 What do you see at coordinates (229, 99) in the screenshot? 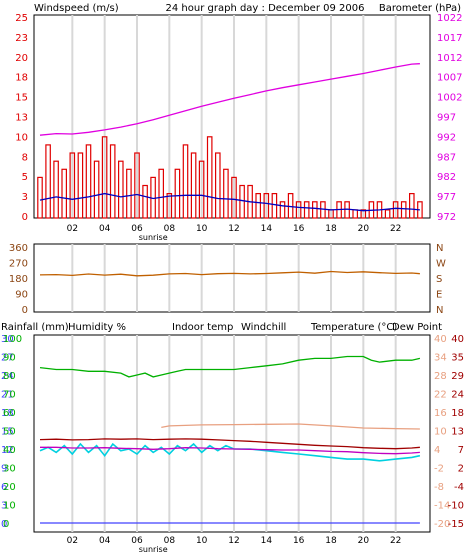
I see `barometer-line` at bounding box center [229, 99].